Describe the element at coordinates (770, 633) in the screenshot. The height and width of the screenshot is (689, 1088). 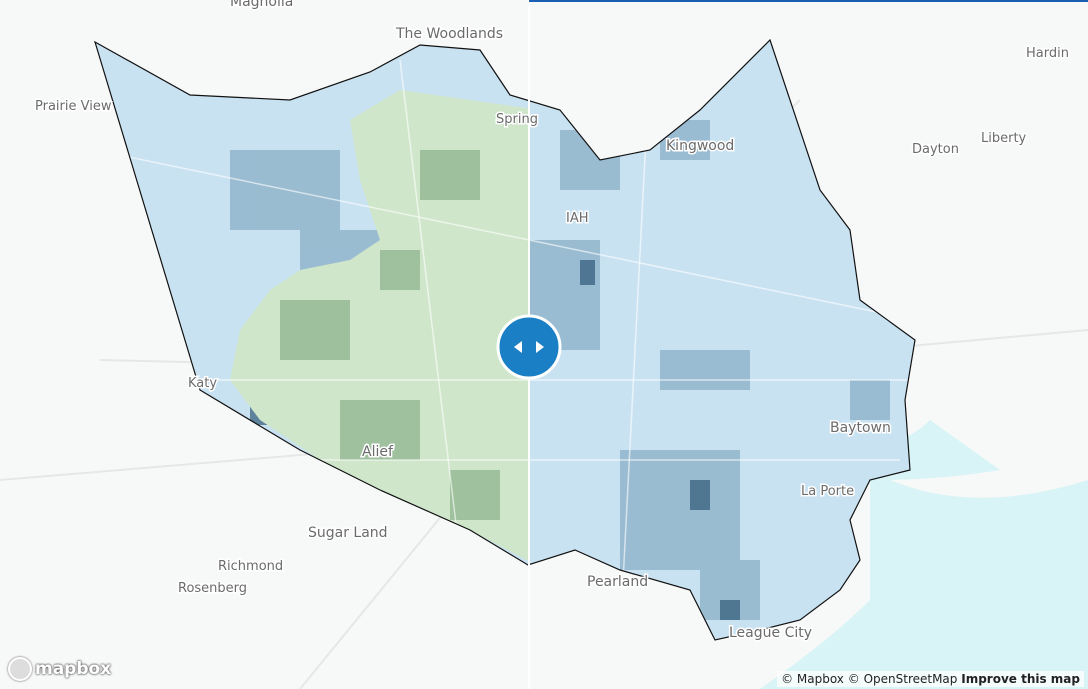
I see `place-label: League City` at that location.